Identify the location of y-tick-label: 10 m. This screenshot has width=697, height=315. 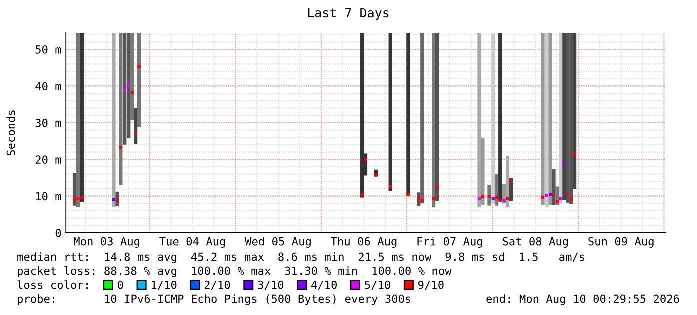
(49, 196).